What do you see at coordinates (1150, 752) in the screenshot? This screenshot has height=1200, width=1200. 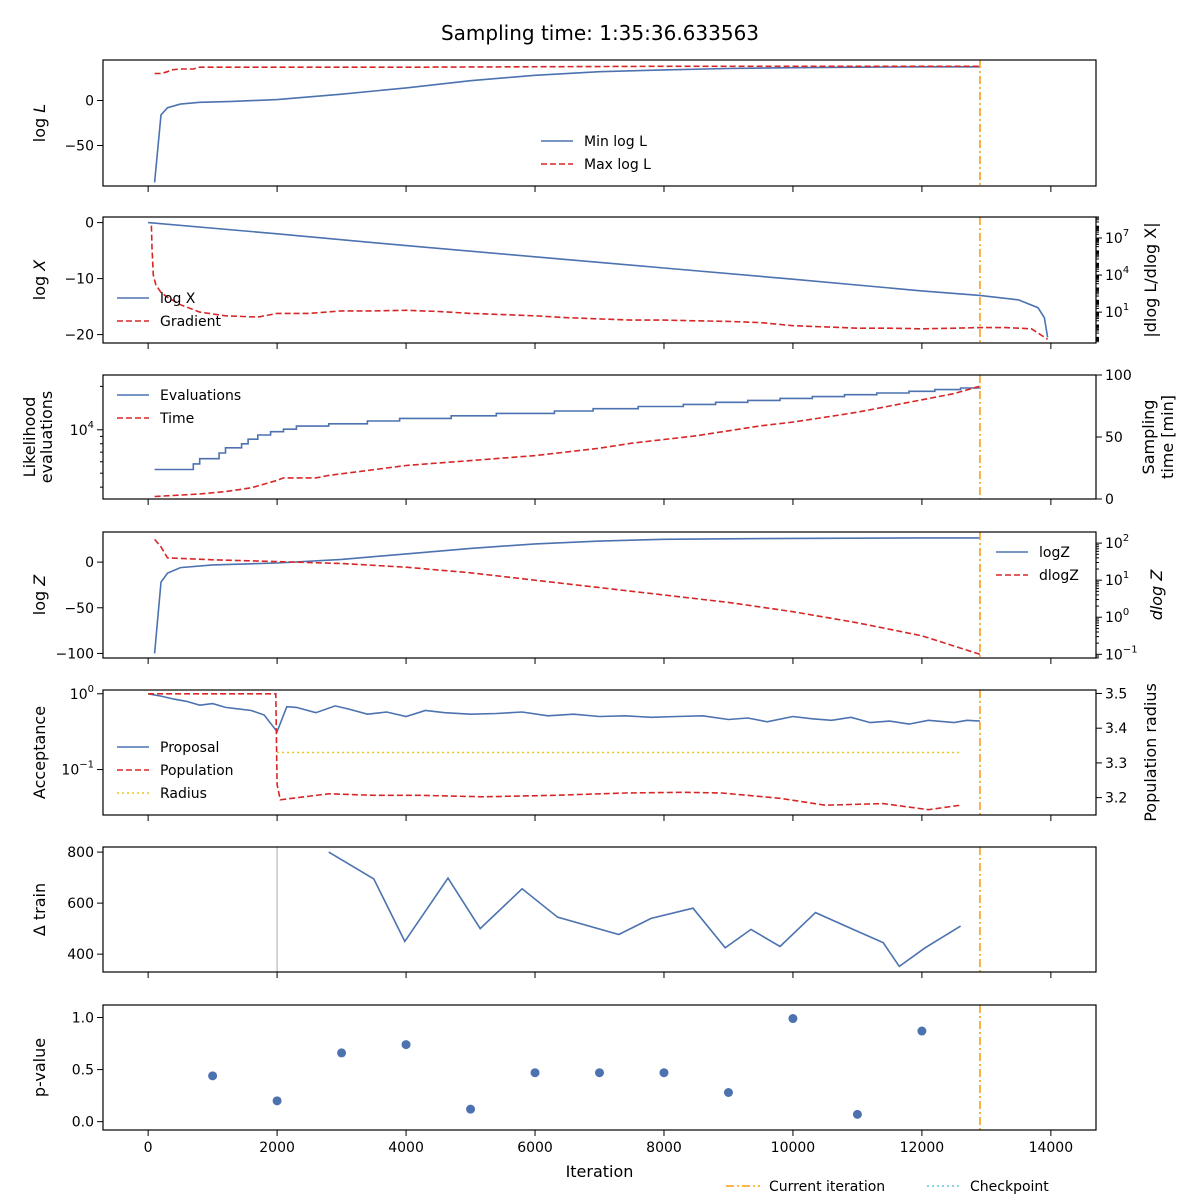 I see `y-right-axis-label: Population radius` at bounding box center [1150, 752].